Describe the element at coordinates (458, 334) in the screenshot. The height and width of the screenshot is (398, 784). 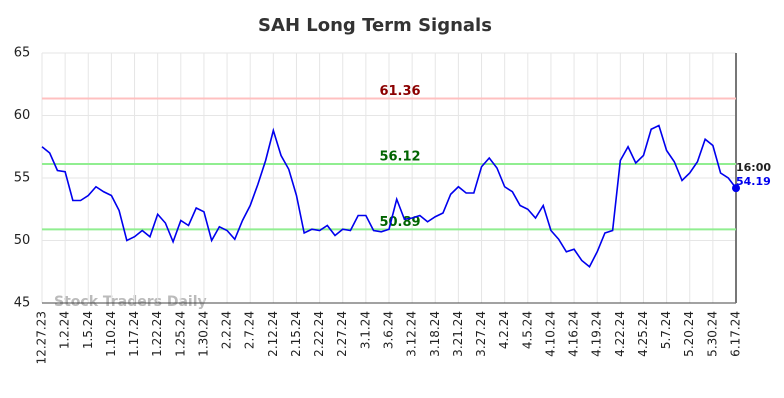
I see `x-tick-label: 3.21.24` at that location.